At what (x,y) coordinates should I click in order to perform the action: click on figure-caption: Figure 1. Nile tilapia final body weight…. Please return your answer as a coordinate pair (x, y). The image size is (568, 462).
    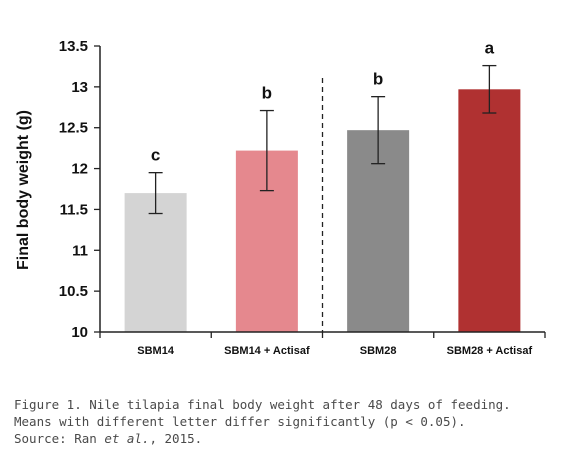
    Looking at the image, I should click on (284, 421).